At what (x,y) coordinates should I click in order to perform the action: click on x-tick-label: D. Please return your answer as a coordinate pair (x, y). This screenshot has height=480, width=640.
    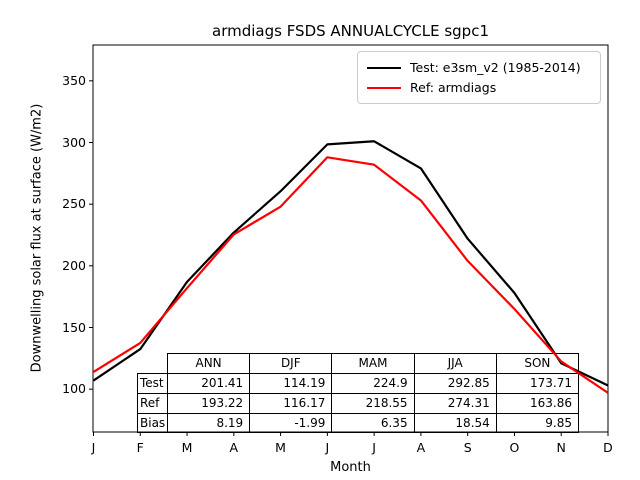
    Looking at the image, I should click on (608, 447).